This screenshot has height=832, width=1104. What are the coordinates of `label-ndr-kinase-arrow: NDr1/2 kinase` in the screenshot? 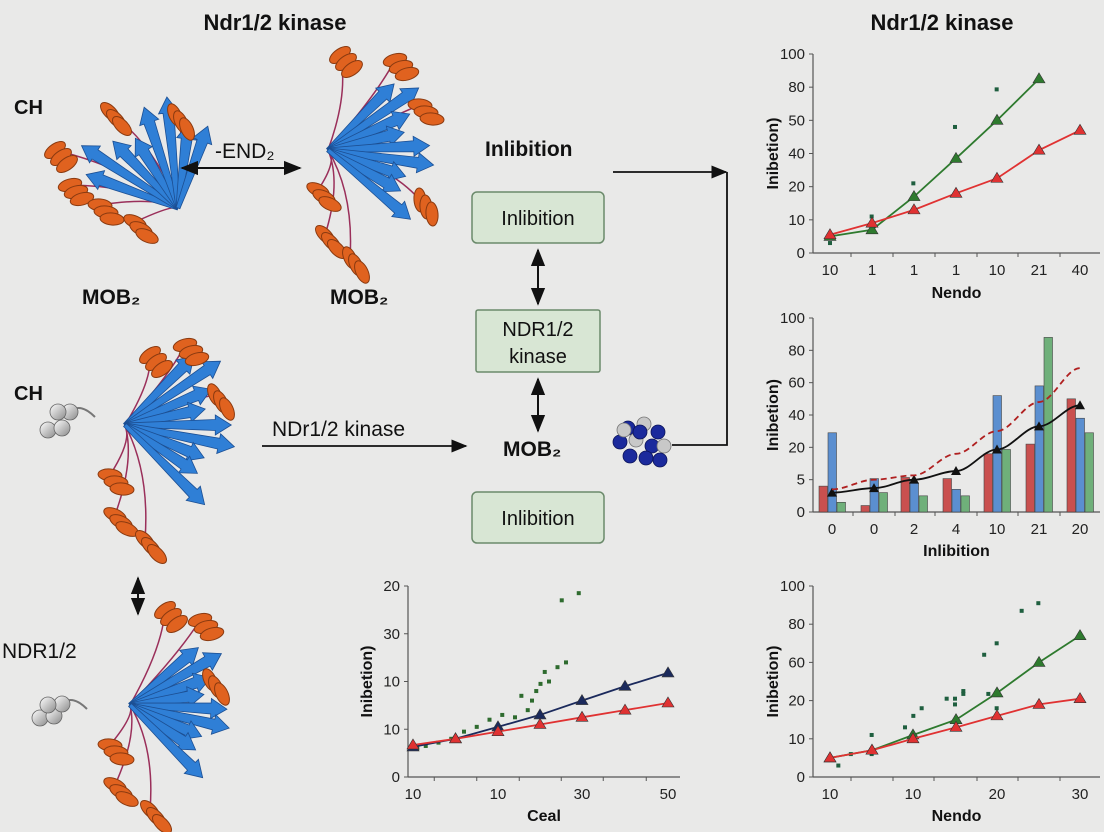 It's located at (338, 429).